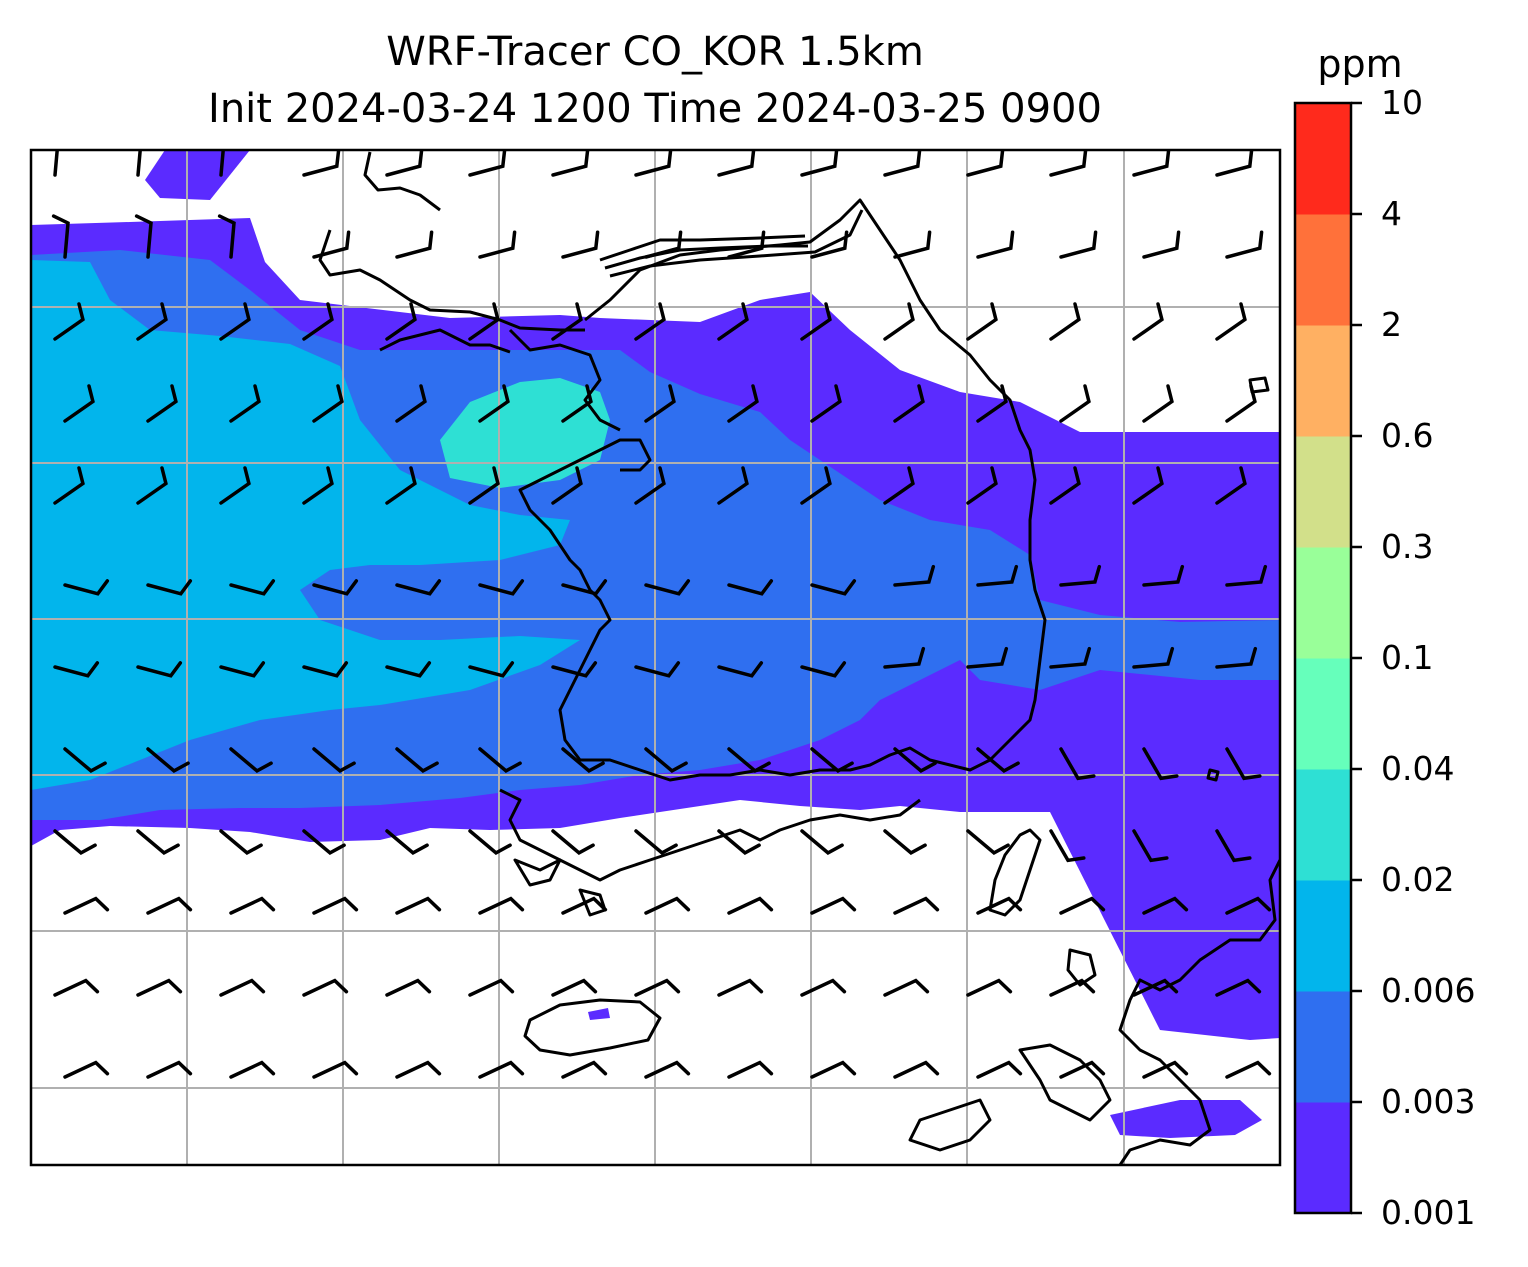 This screenshot has width=1528, height=1267. What do you see at coordinates (1418, 879) in the screenshot?
I see `colorbar-tick-label: 0.02` at bounding box center [1418, 879].